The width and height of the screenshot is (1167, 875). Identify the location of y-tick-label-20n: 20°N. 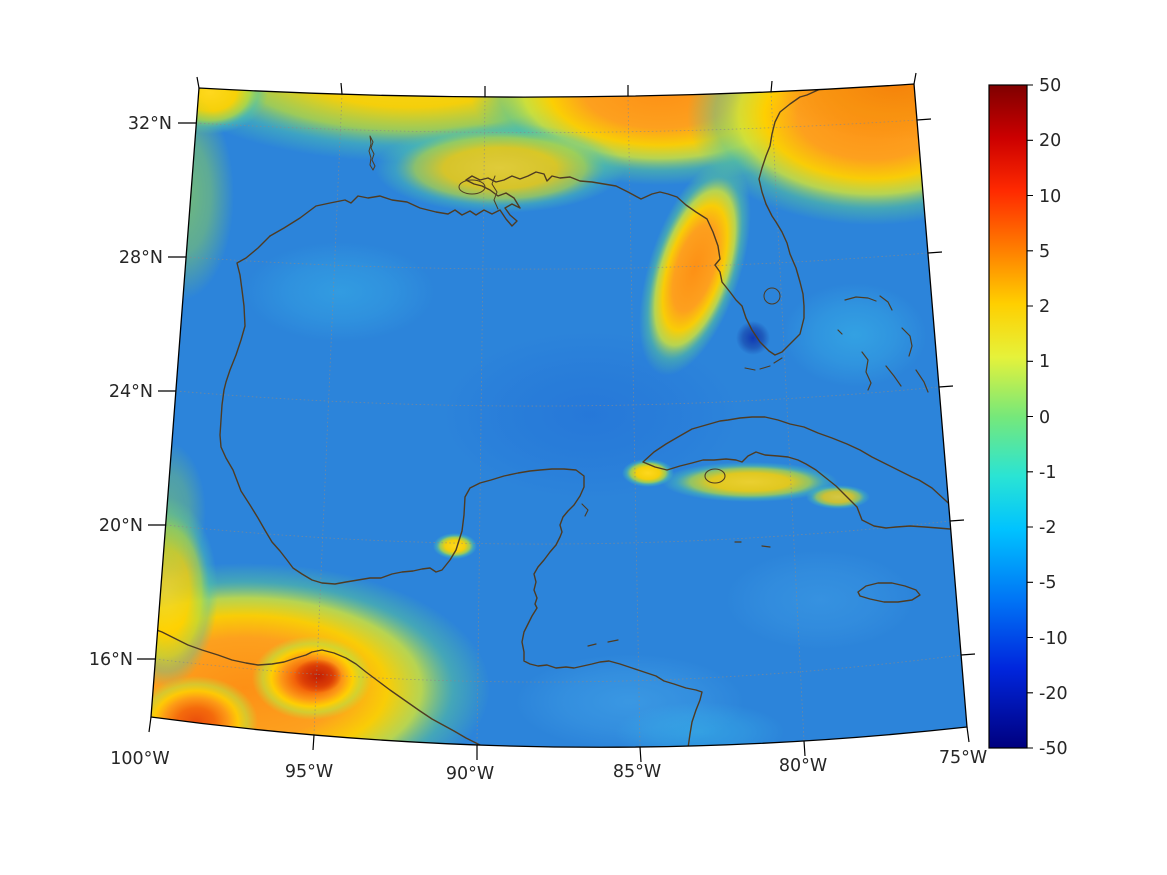
(121, 526).